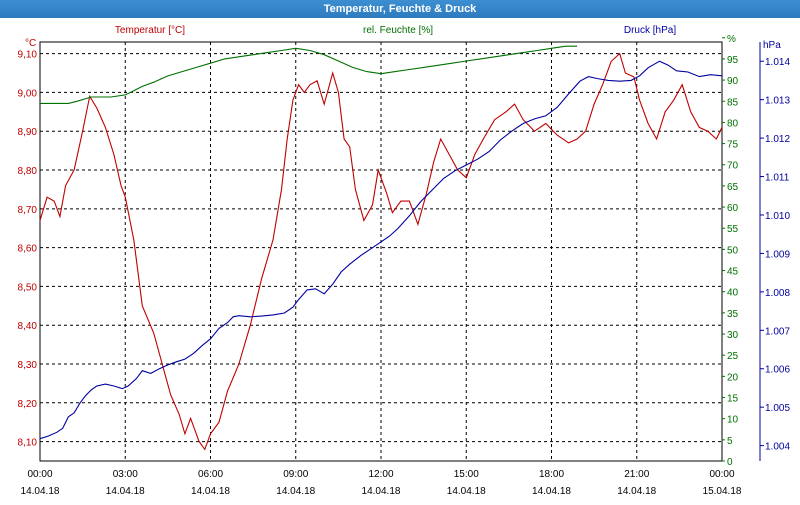 The width and height of the screenshot is (800, 505). Describe the element at coordinates (733, 102) in the screenshot. I see `humidity-tick-label: 85` at that location.